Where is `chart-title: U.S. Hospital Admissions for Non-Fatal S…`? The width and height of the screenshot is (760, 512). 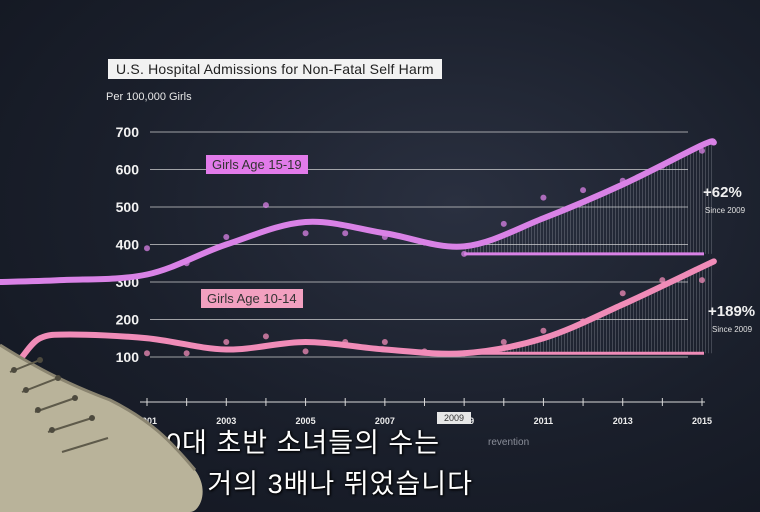 chart-title: U.S. Hospital Admissions for Non-Fatal S… is located at coordinates (275, 69).